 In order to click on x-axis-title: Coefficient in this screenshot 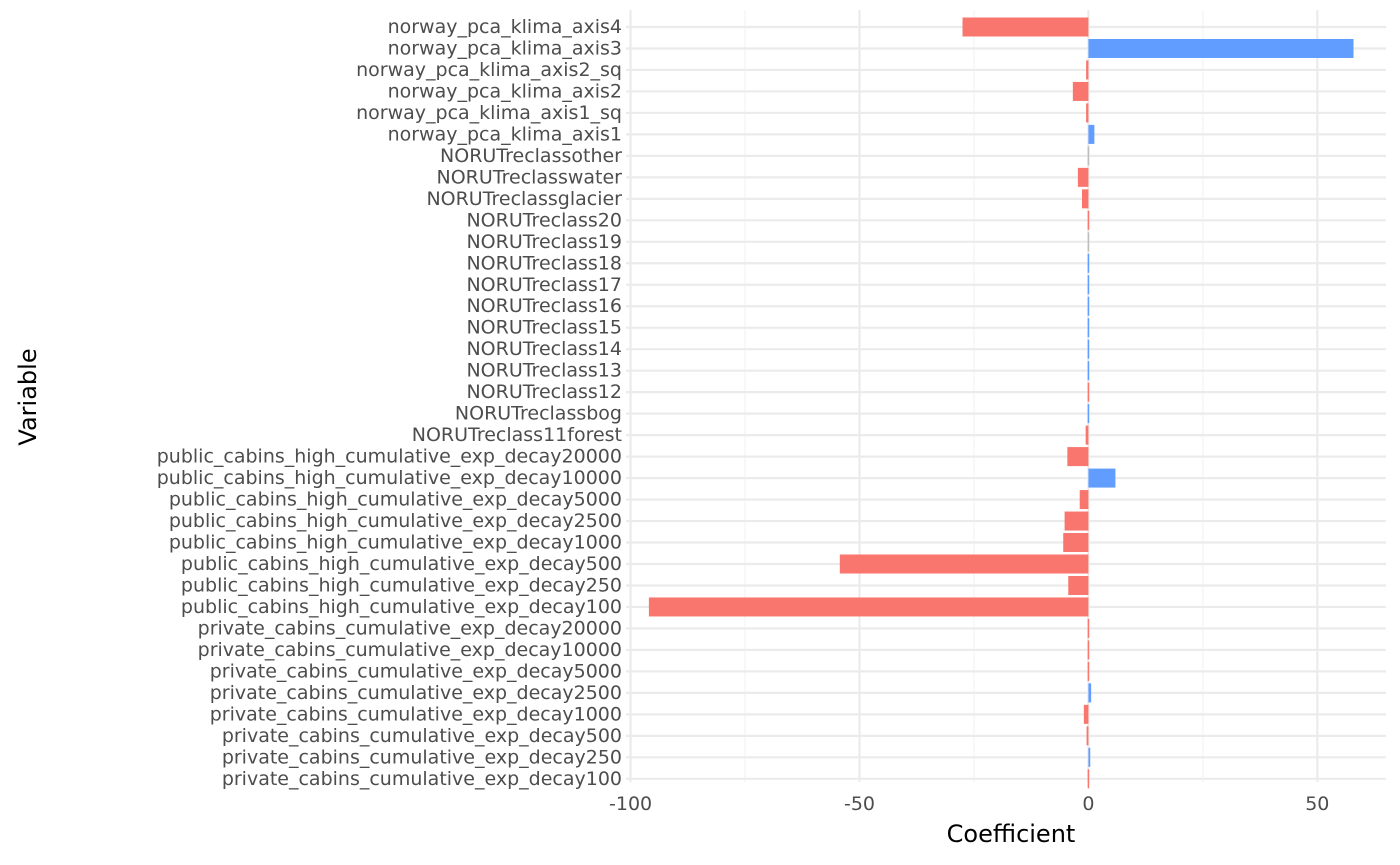, I will do `click(1011, 834)`.